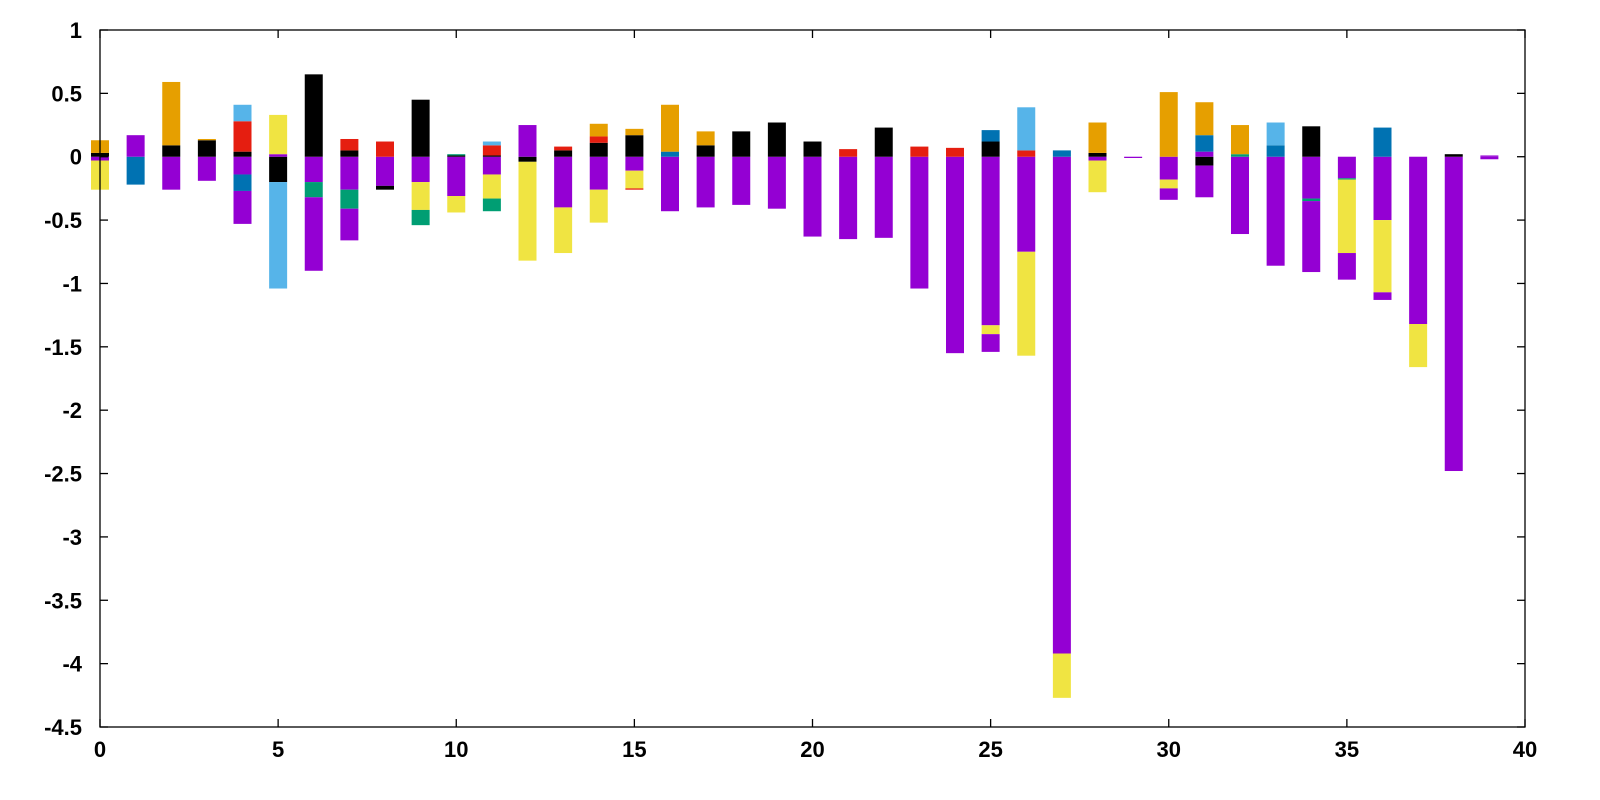  What do you see at coordinates (1453, 155) in the screenshot?
I see `bar-38-segment-1-black` at bounding box center [1453, 155].